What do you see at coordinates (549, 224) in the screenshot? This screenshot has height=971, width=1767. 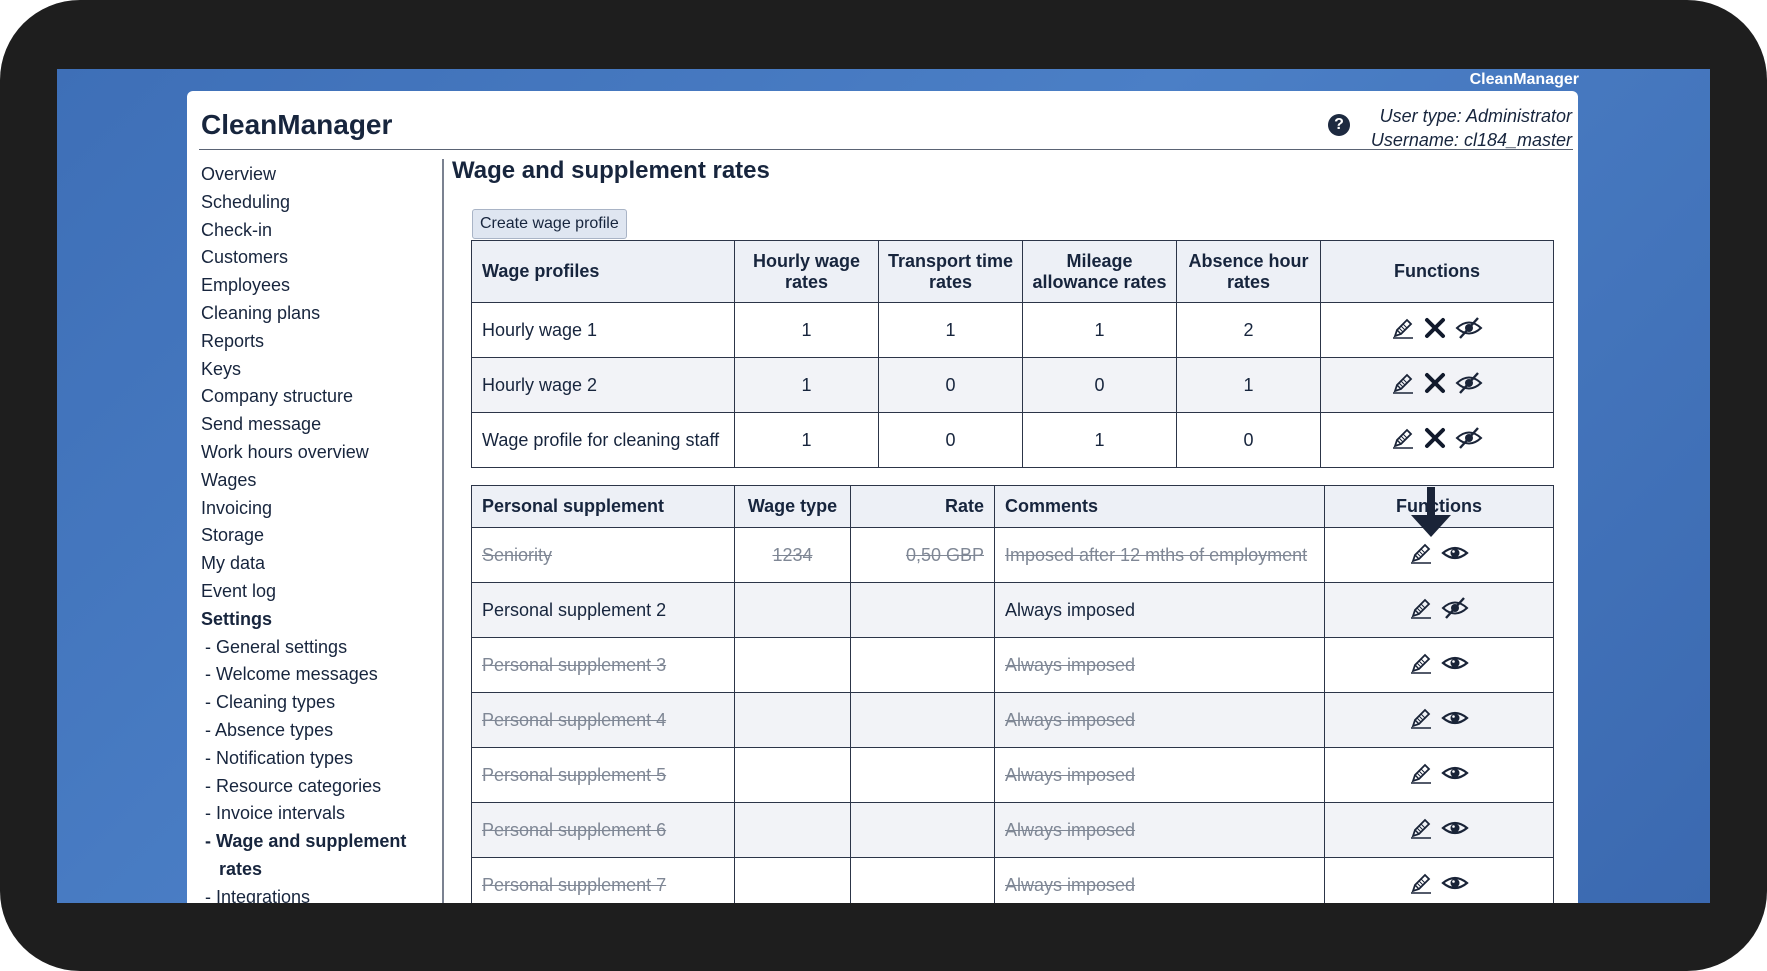 I see `create-wage-profile-button: Create wage profile` at bounding box center [549, 224].